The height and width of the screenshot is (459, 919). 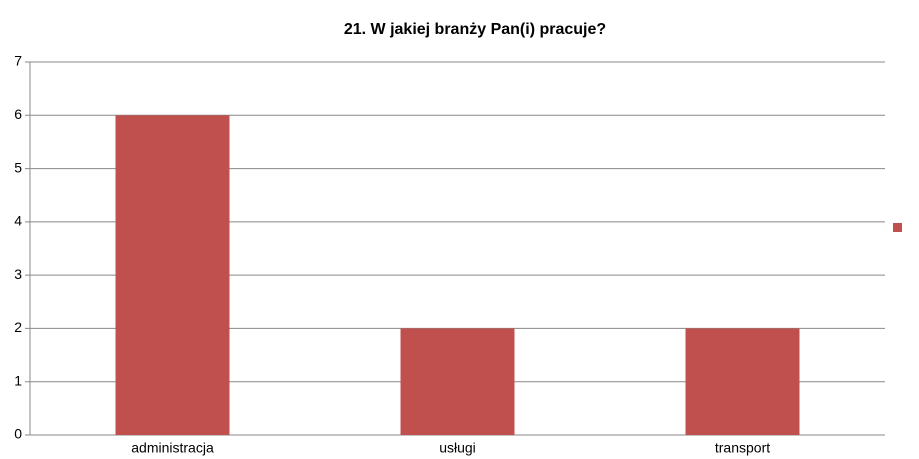 I want to click on y-tick-label: 5, so click(x=18, y=167).